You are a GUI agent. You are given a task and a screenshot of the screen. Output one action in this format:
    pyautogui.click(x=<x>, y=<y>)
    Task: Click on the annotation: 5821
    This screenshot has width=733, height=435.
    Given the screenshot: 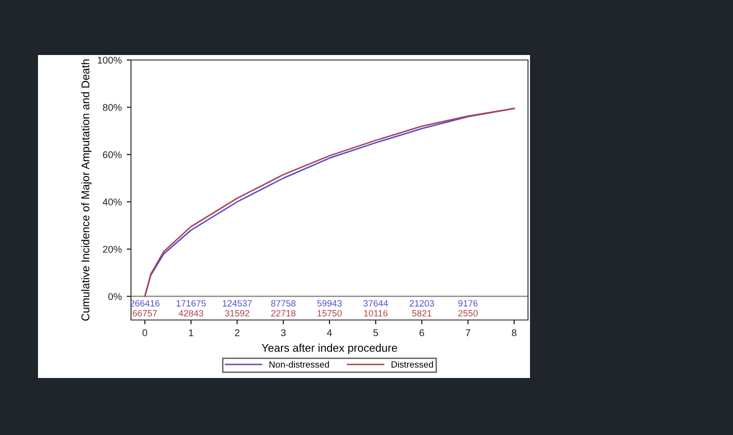 What is the action you would take?
    pyautogui.click(x=422, y=313)
    